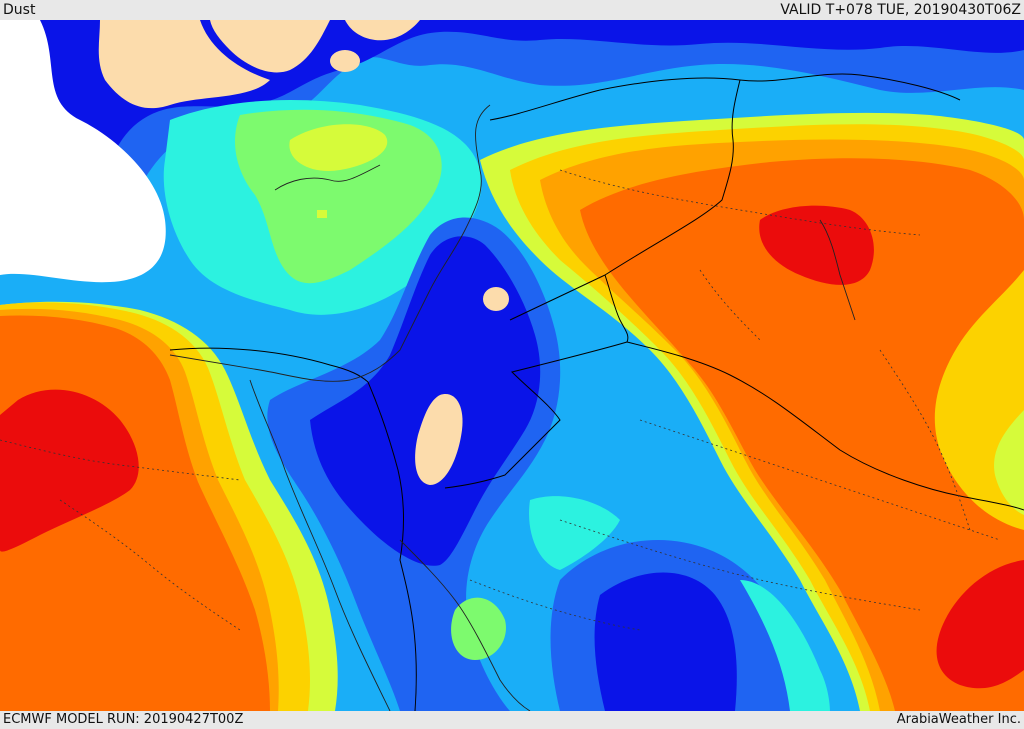 The image size is (1024, 729). Describe the element at coordinates (665, 641) in the screenshot. I see `contour-navy-saudi` at that location.